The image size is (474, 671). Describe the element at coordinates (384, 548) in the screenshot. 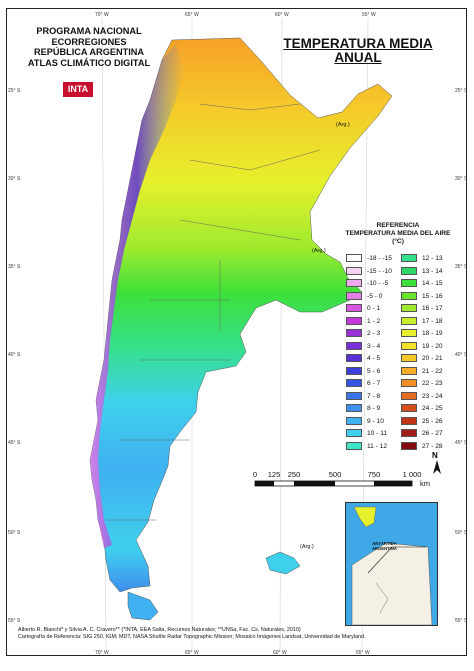

I see `inset-label-line-2: ARGENTINA` at that location.